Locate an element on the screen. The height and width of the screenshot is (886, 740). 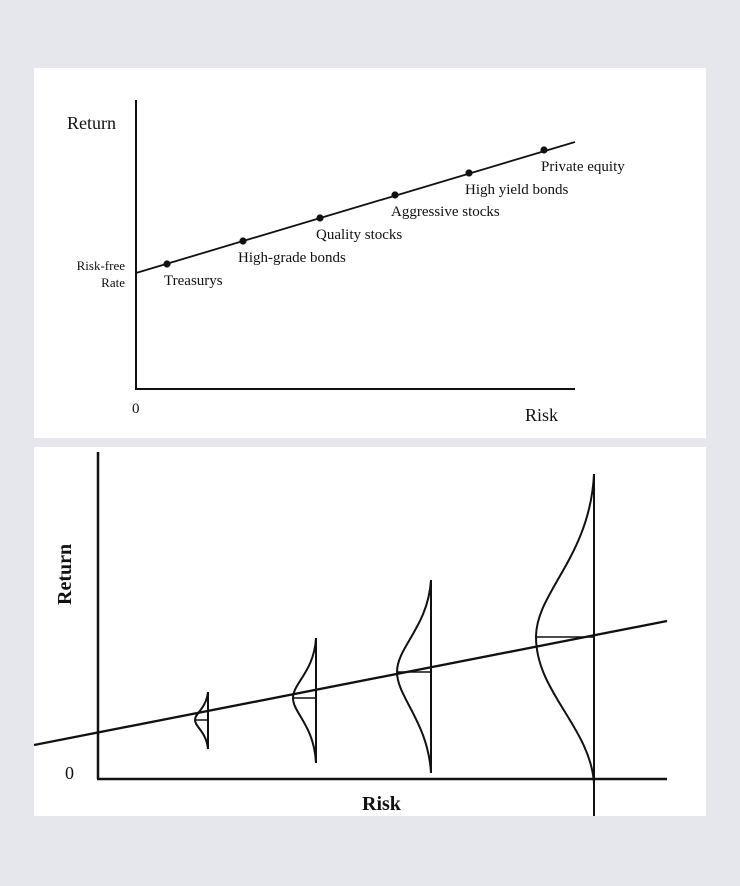
point-label: High-grade bonds is located at coordinates (292, 258).